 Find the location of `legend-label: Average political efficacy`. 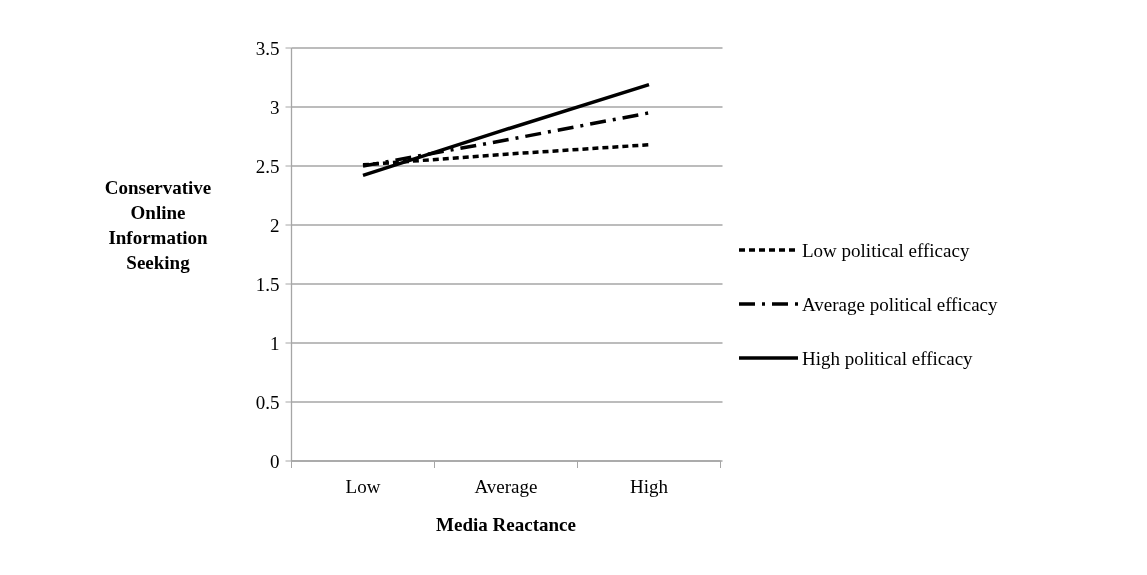

legend-label: Average political efficacy is located at coordinates (900, 304).